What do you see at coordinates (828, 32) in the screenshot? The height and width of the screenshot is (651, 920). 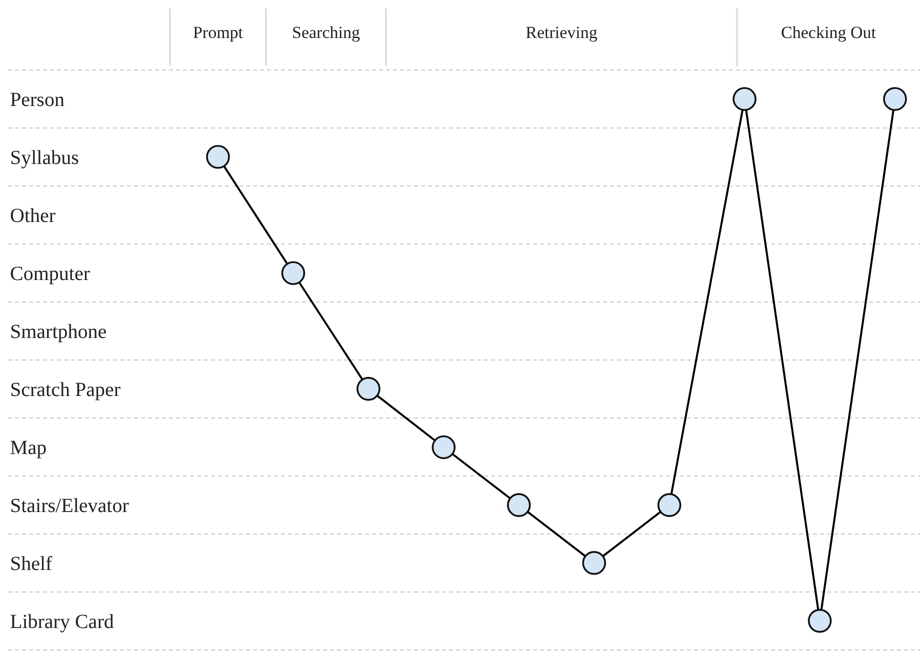 I see `text: Checking Out` at bounding box center [828, 32].